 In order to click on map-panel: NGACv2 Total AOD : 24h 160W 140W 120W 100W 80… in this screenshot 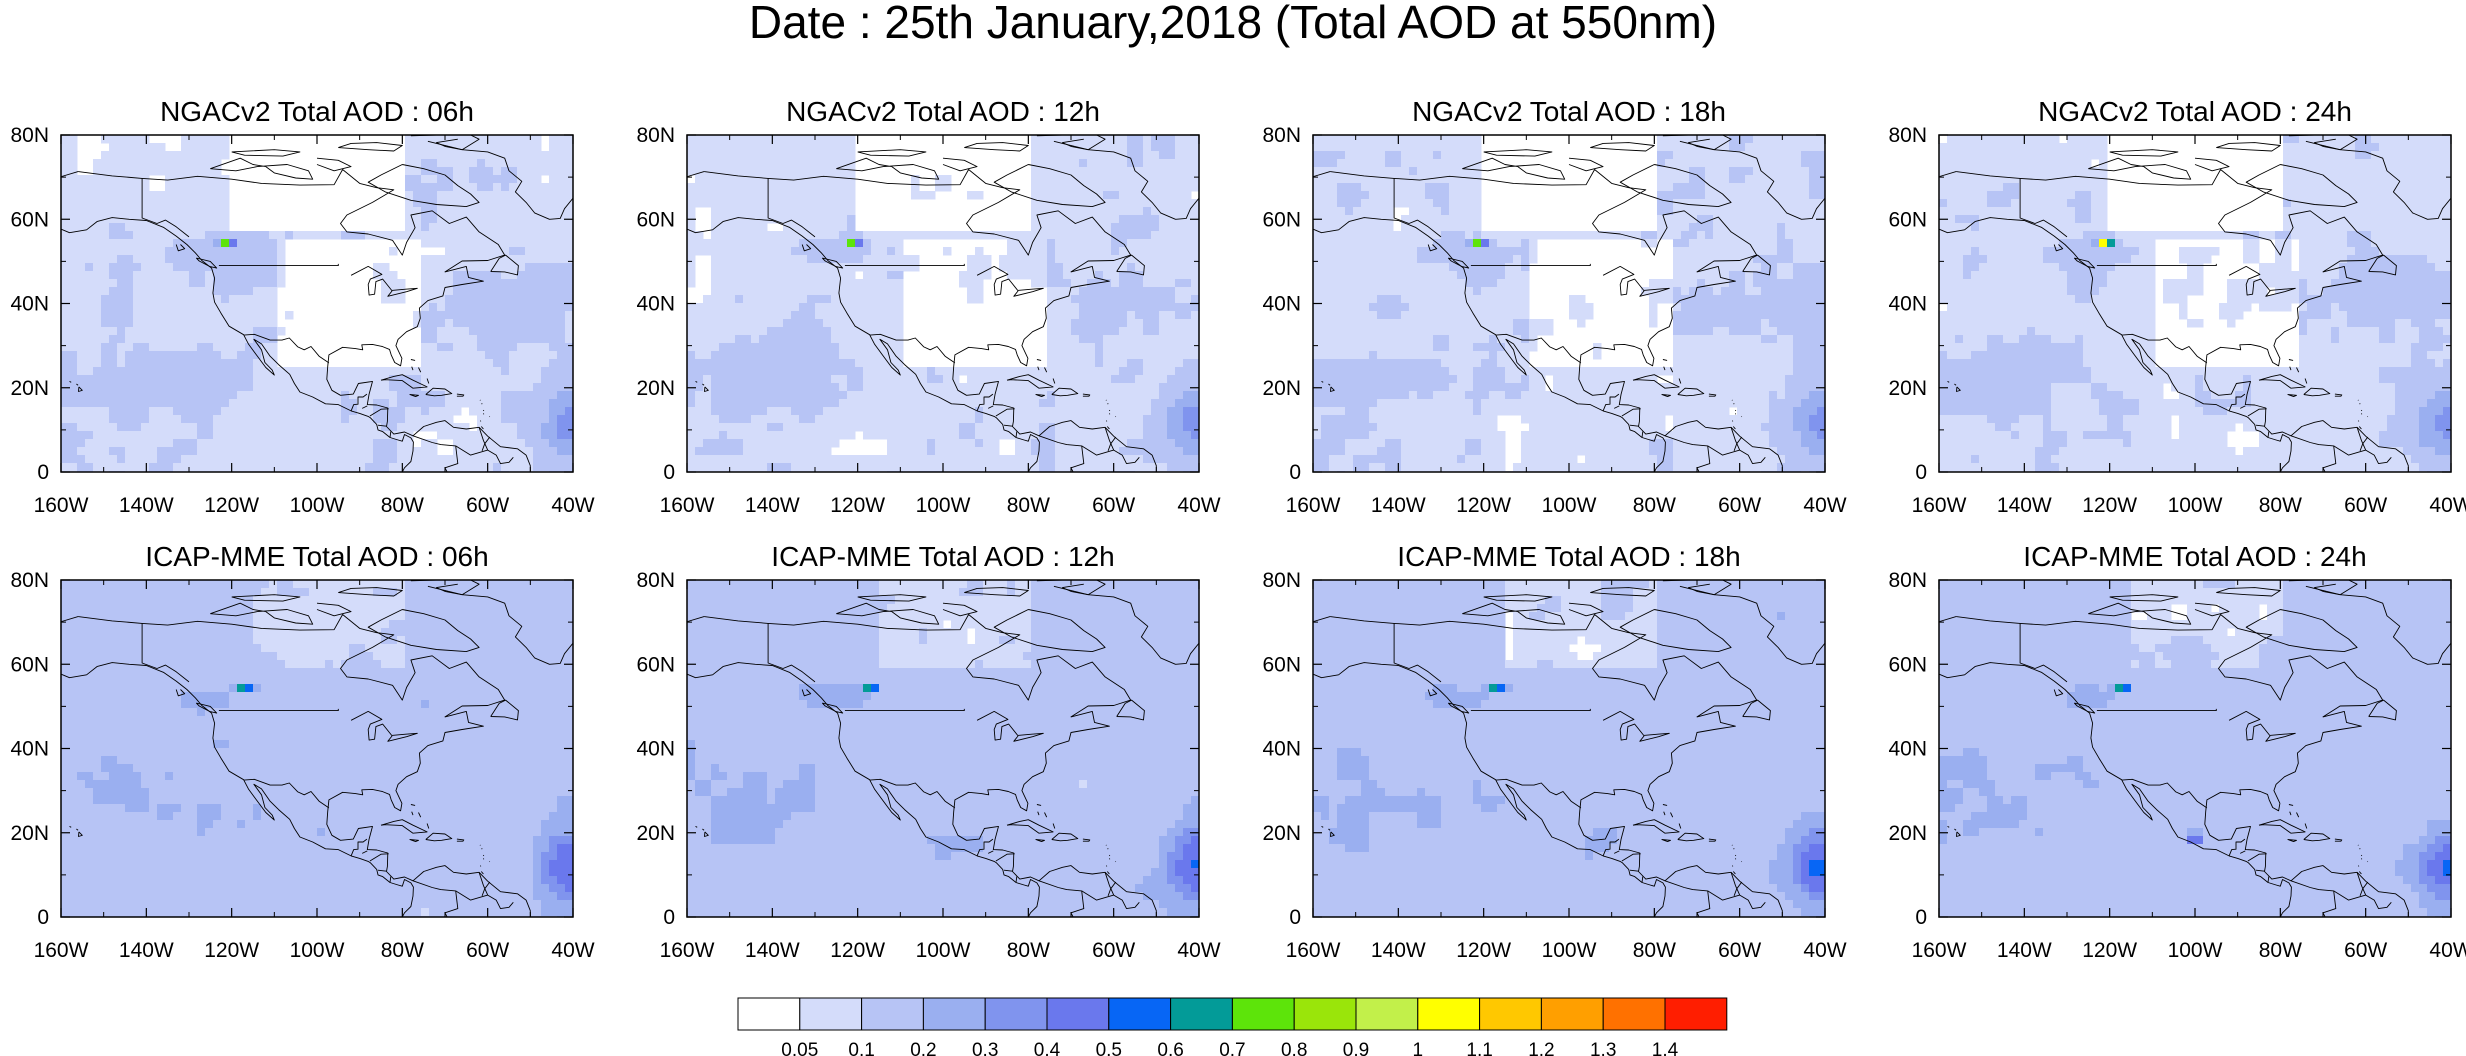, I will do `click(2177, 306)`.